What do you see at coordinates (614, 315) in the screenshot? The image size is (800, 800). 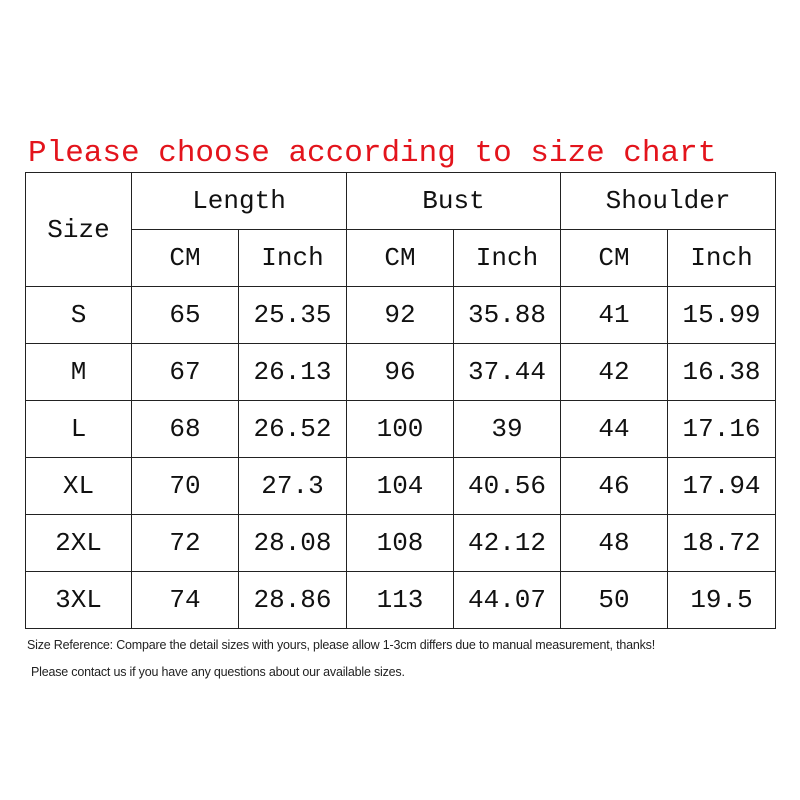 I see `value-cell: 41` at bounding box center [614, 315].